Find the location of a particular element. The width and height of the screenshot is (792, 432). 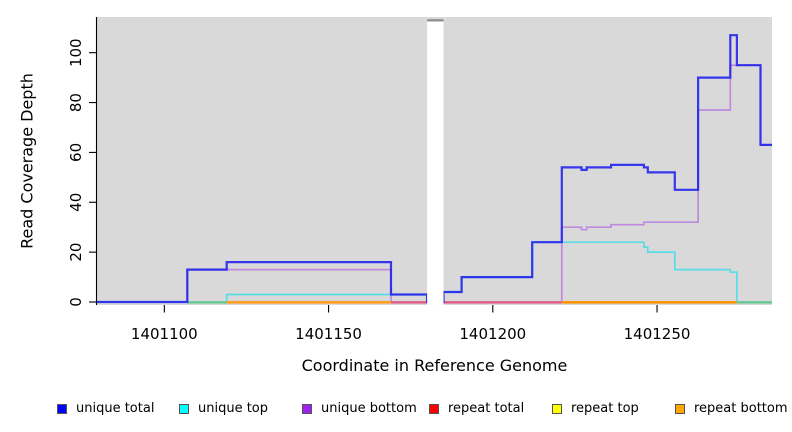

legend-item-repeat-top: repeat top is located at coordinates (595, 408).